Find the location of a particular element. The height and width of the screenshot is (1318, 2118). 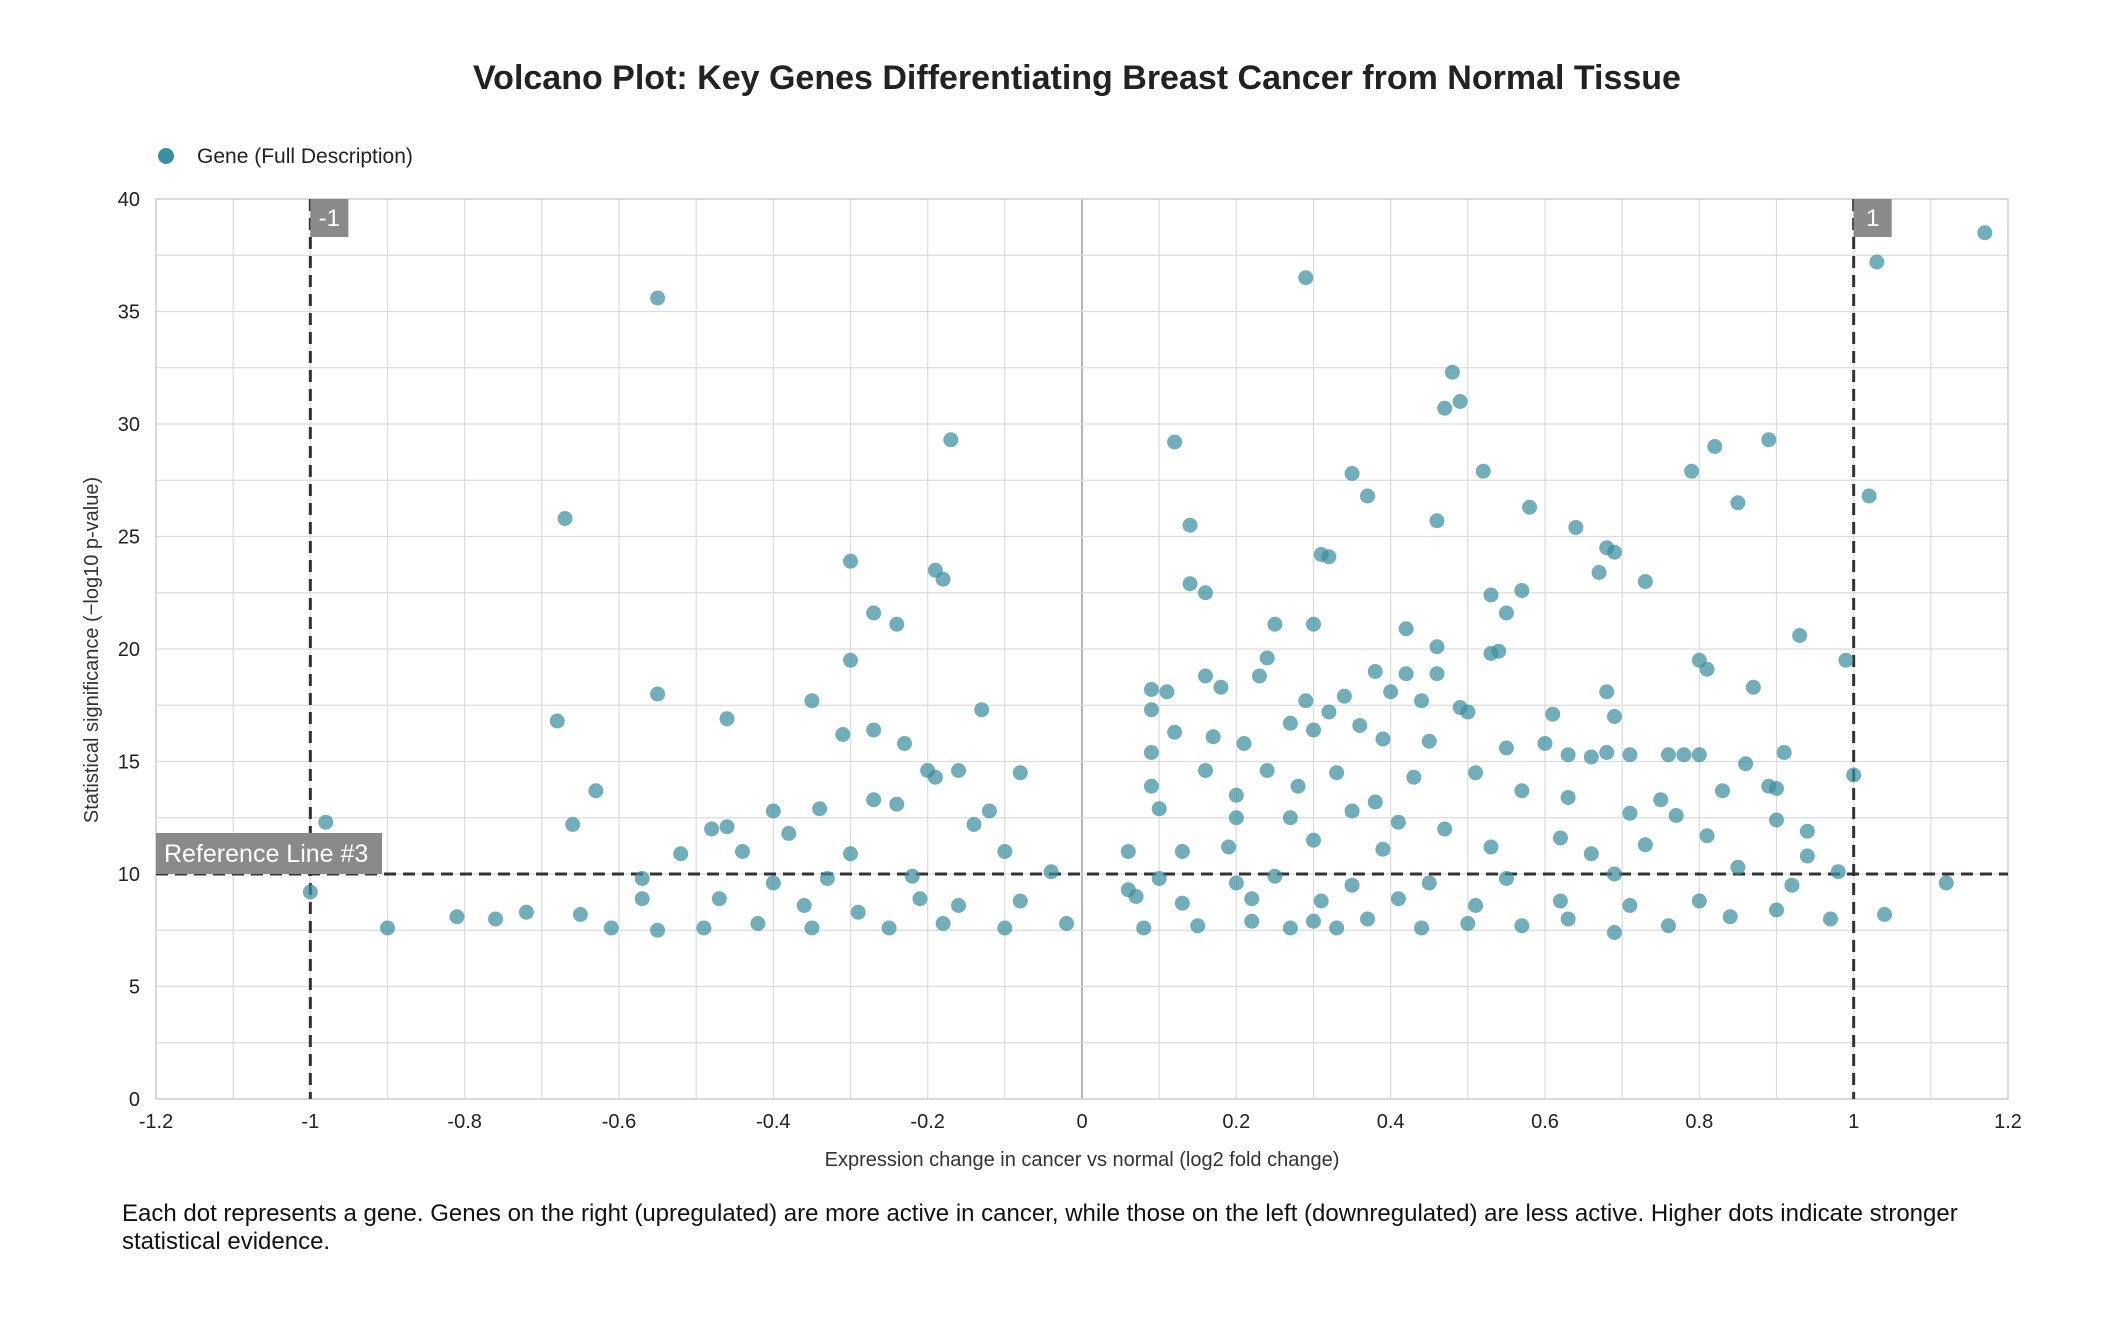

reference-label-text: -1 is located at coordinates (329, 218).